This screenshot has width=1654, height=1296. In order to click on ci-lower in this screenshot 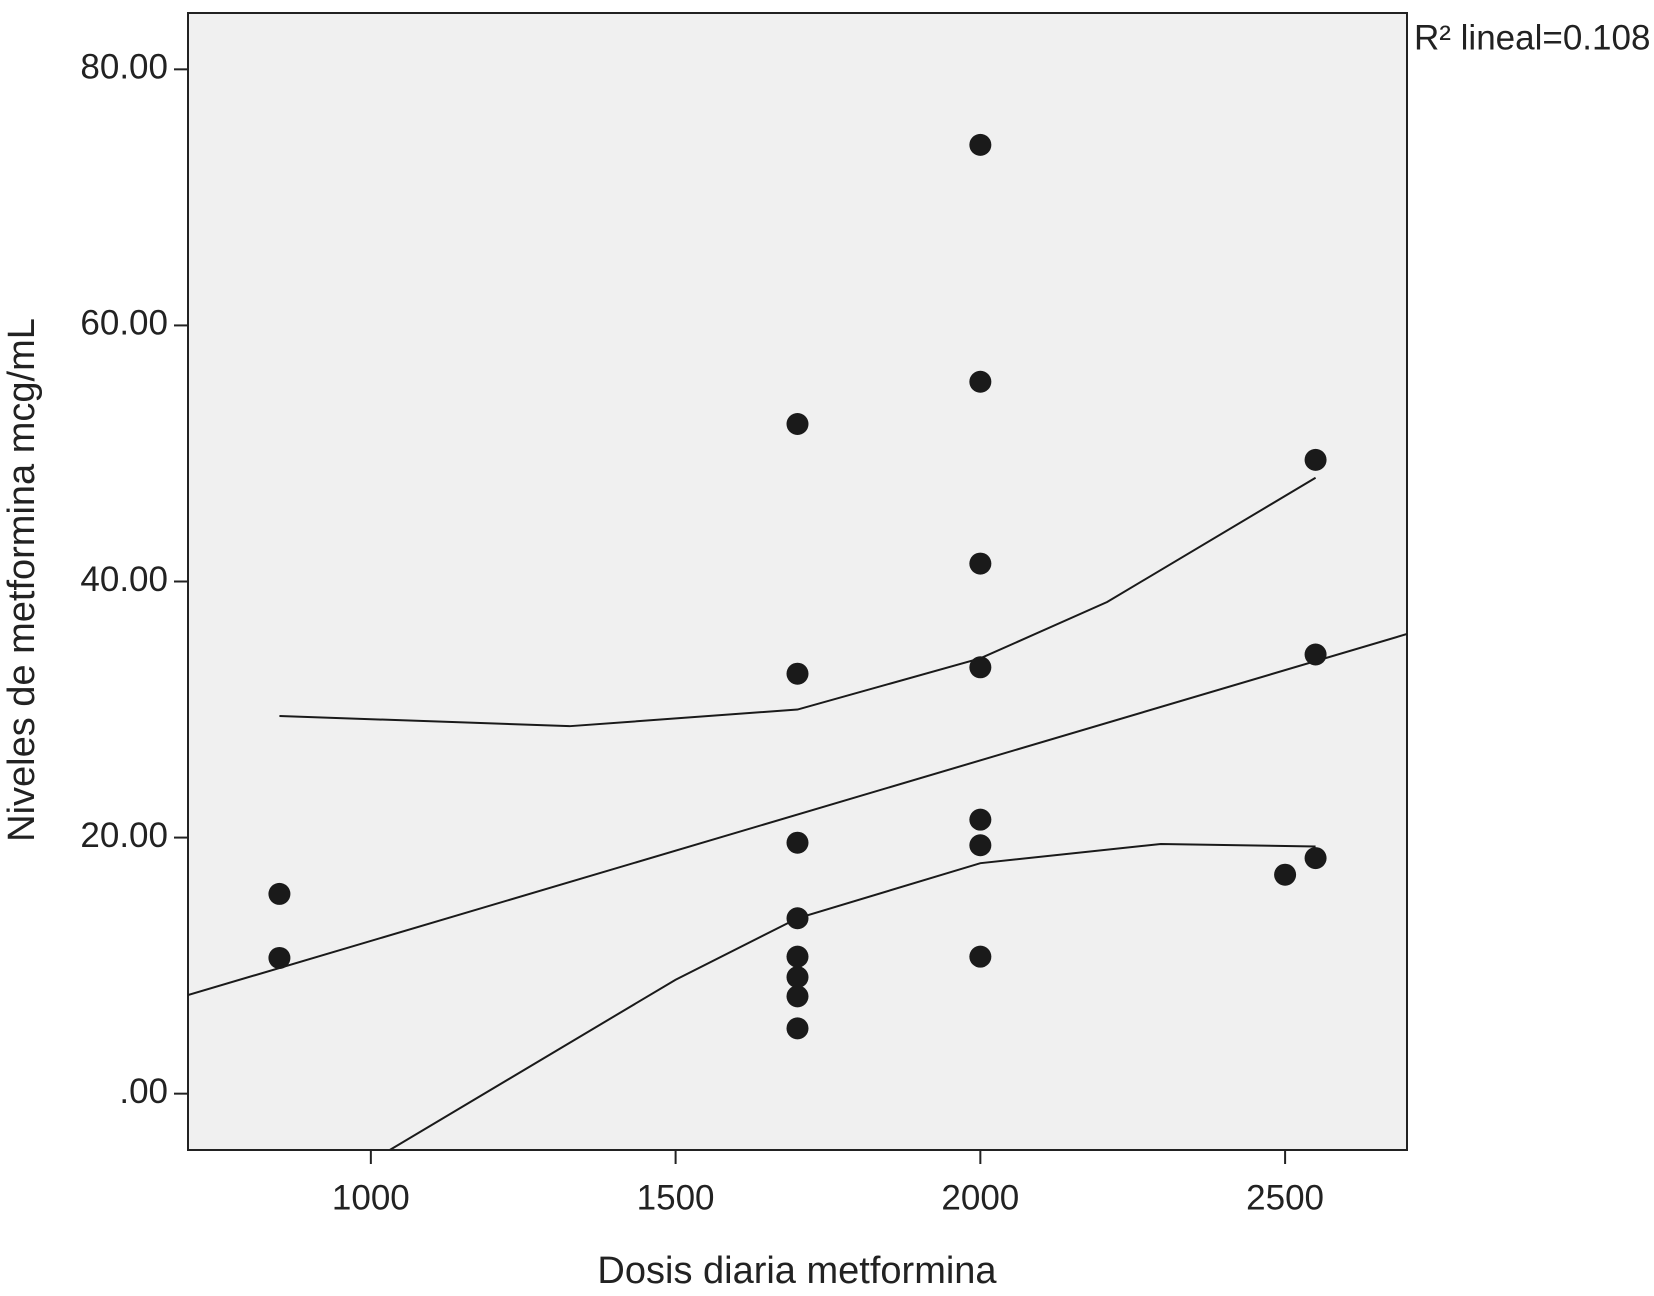, I will do `click(852, 996)`.